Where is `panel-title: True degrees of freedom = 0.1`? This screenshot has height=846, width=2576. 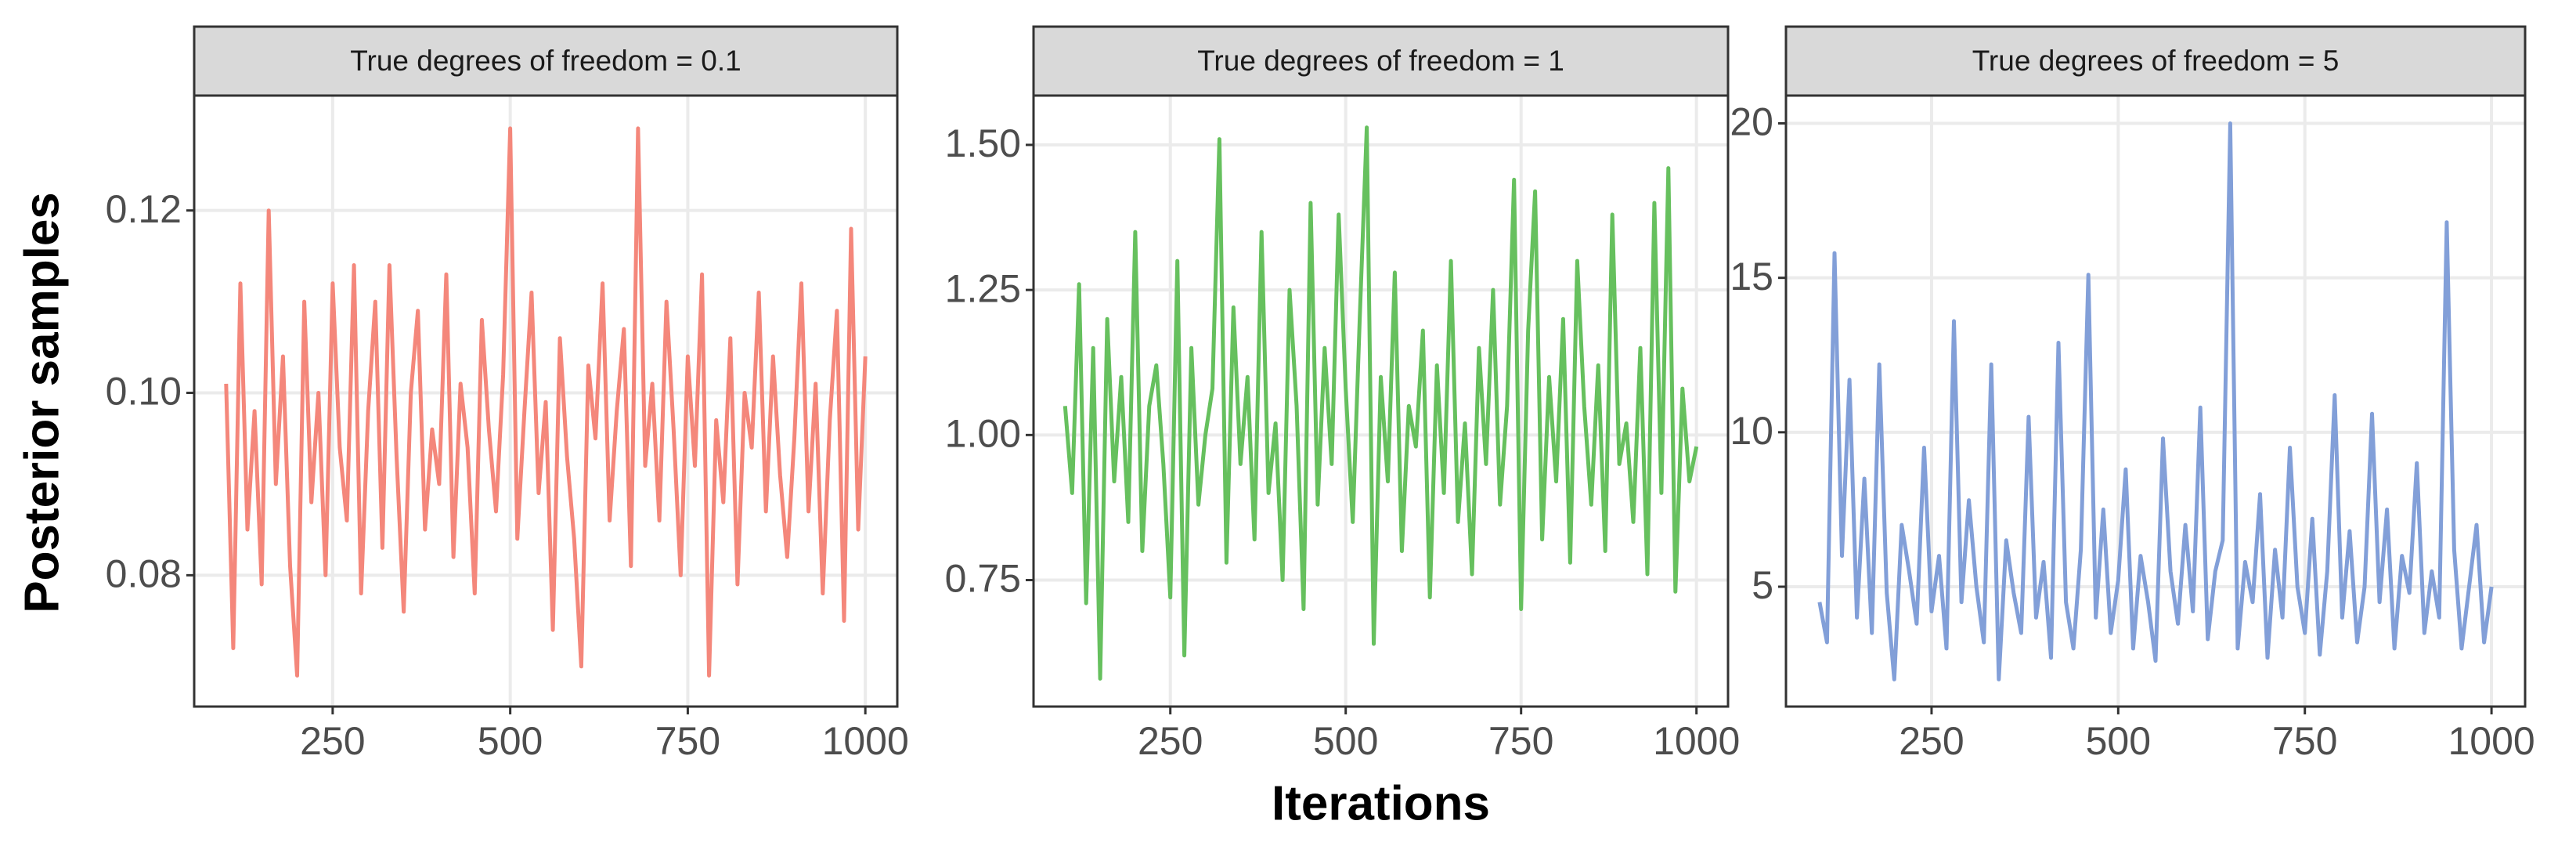 panel-title: True degrees of freedom = 0.1 is located at coordinates (545, 61).